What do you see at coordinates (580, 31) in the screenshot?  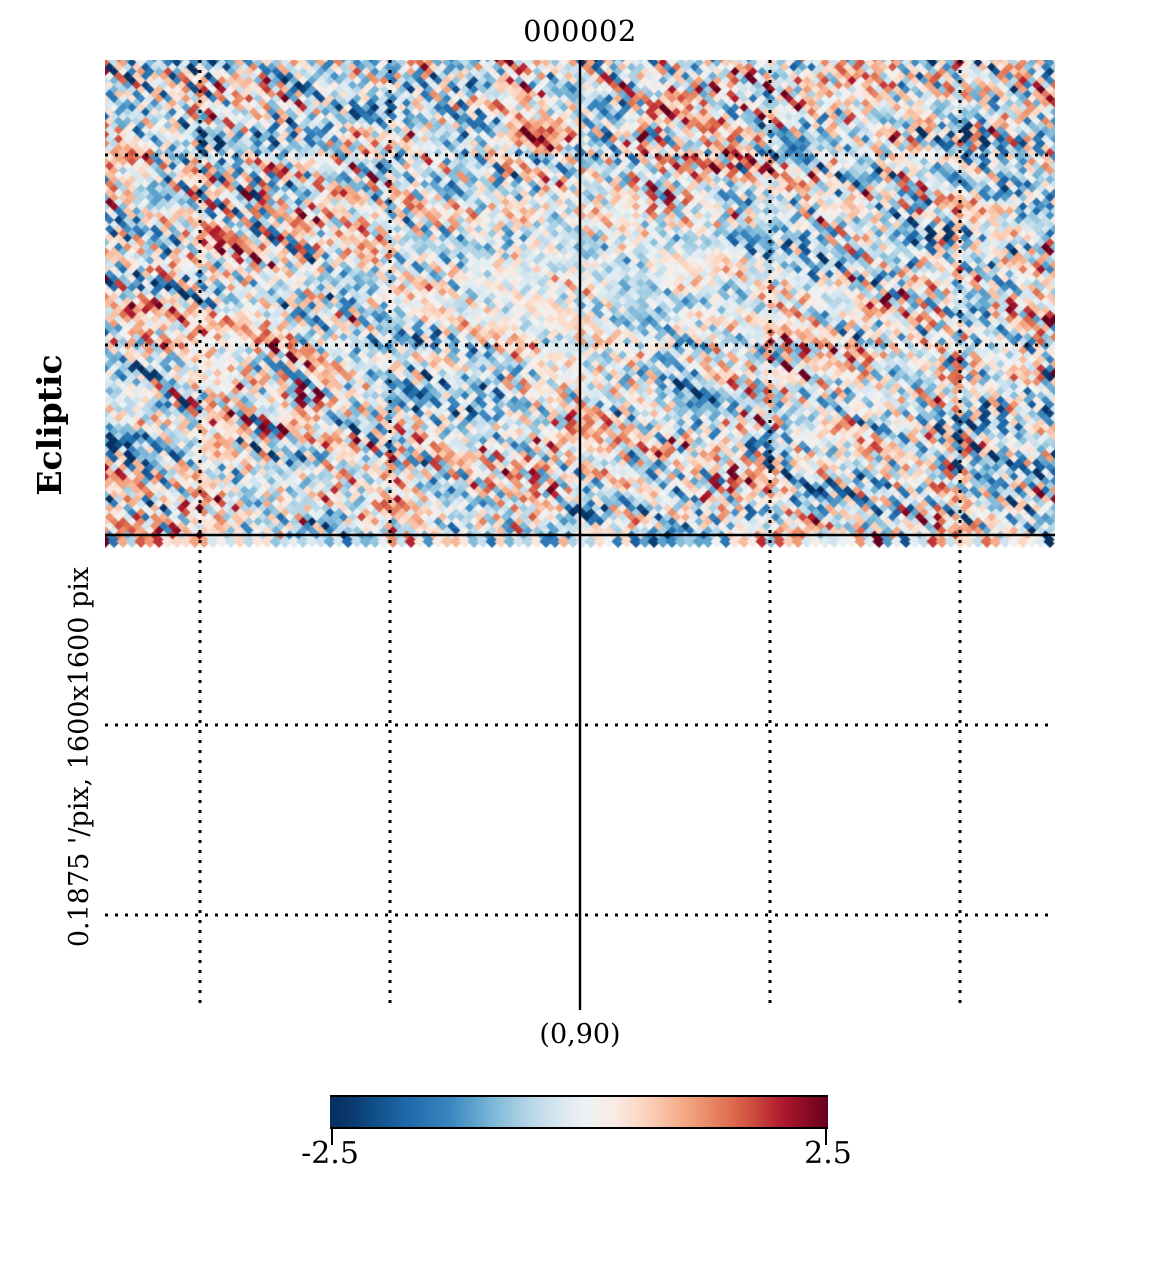 I see `page-title: 000002` at bounding box center [580, 31].